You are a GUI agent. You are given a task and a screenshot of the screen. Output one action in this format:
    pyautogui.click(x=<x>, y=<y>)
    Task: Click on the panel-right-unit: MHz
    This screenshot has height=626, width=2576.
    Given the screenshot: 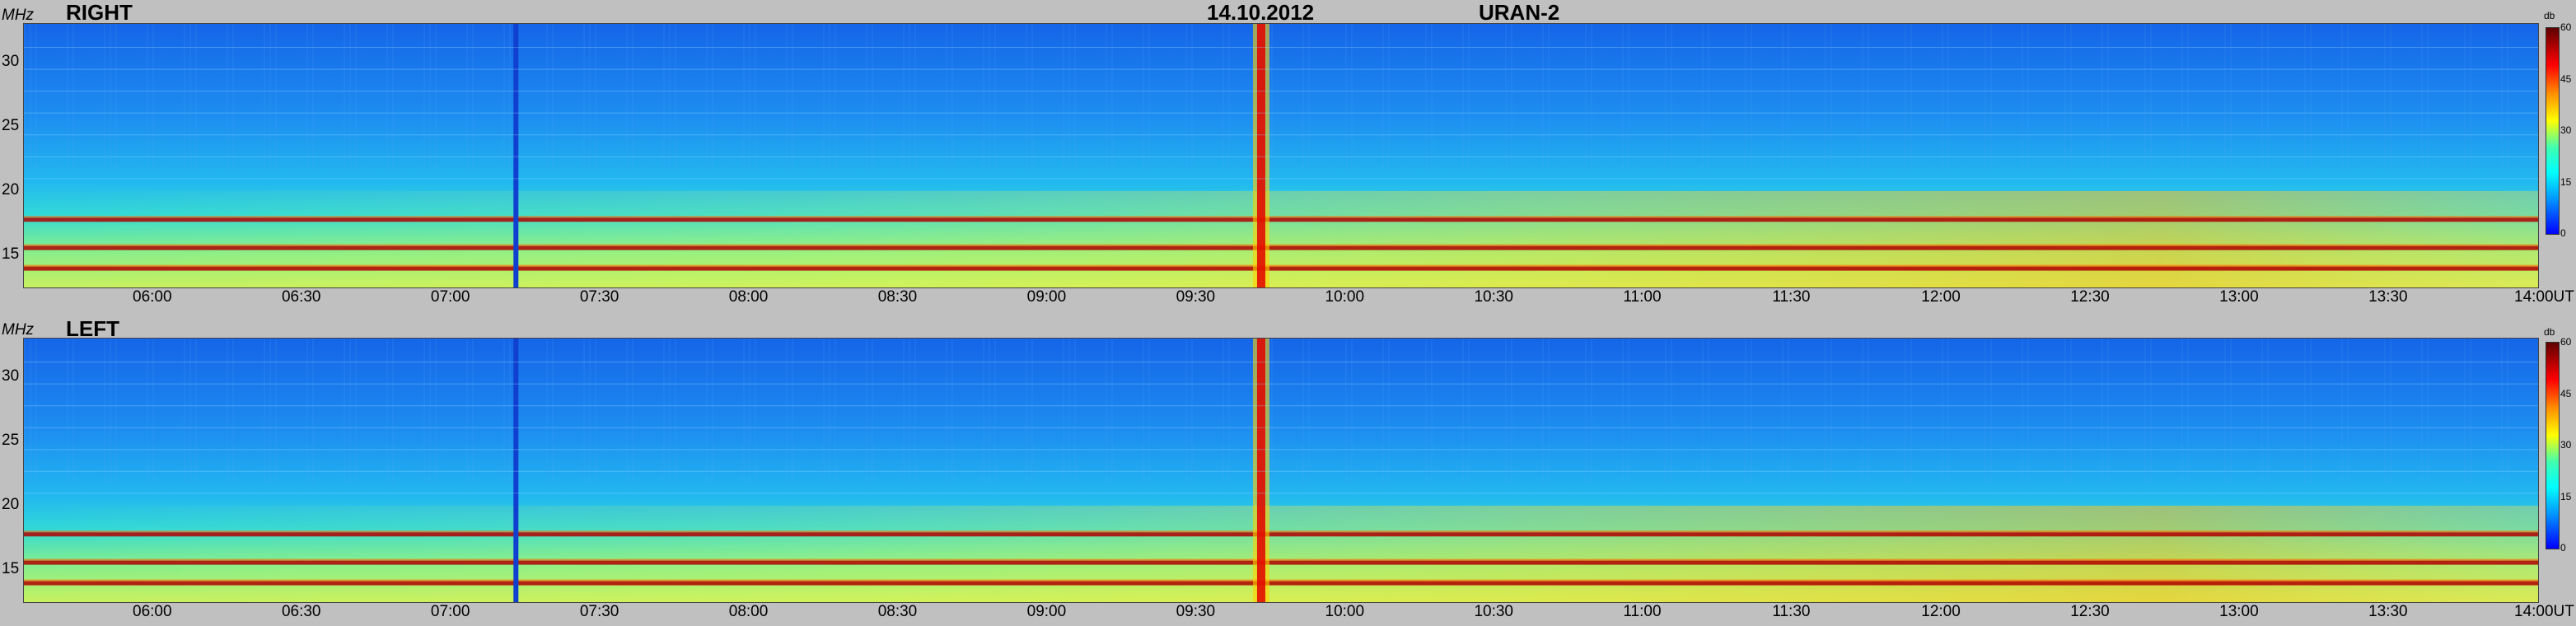 What is the action you would take?
    pyautogui.click(x=18, y=15)
    